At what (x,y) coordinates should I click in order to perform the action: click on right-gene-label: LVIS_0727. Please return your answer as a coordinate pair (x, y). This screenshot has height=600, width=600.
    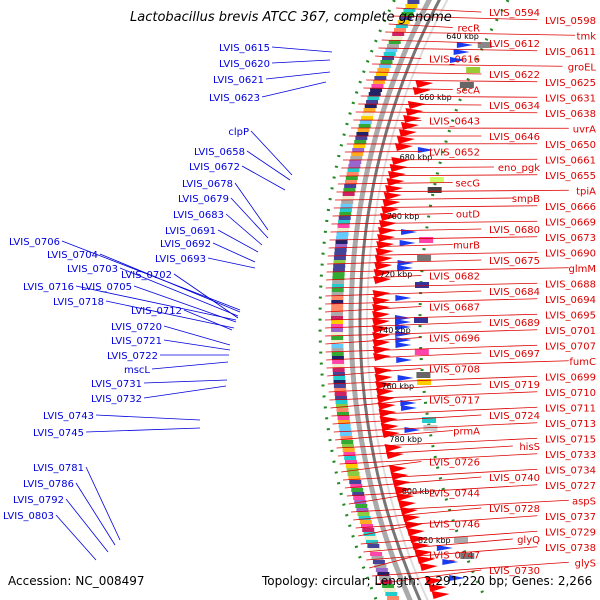
    Looking at the image, I should click on (570, 486).